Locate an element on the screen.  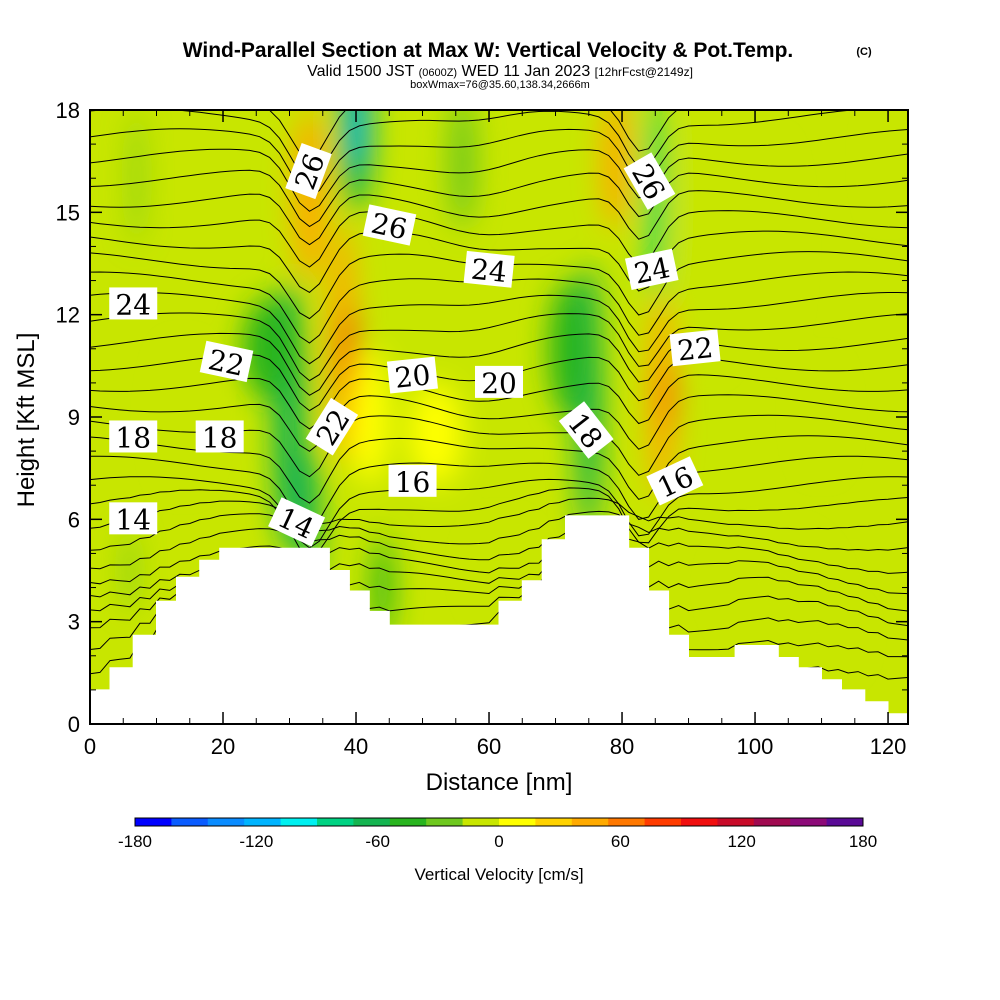
x-tick-label: 120 is located at coordinates (888, 746).